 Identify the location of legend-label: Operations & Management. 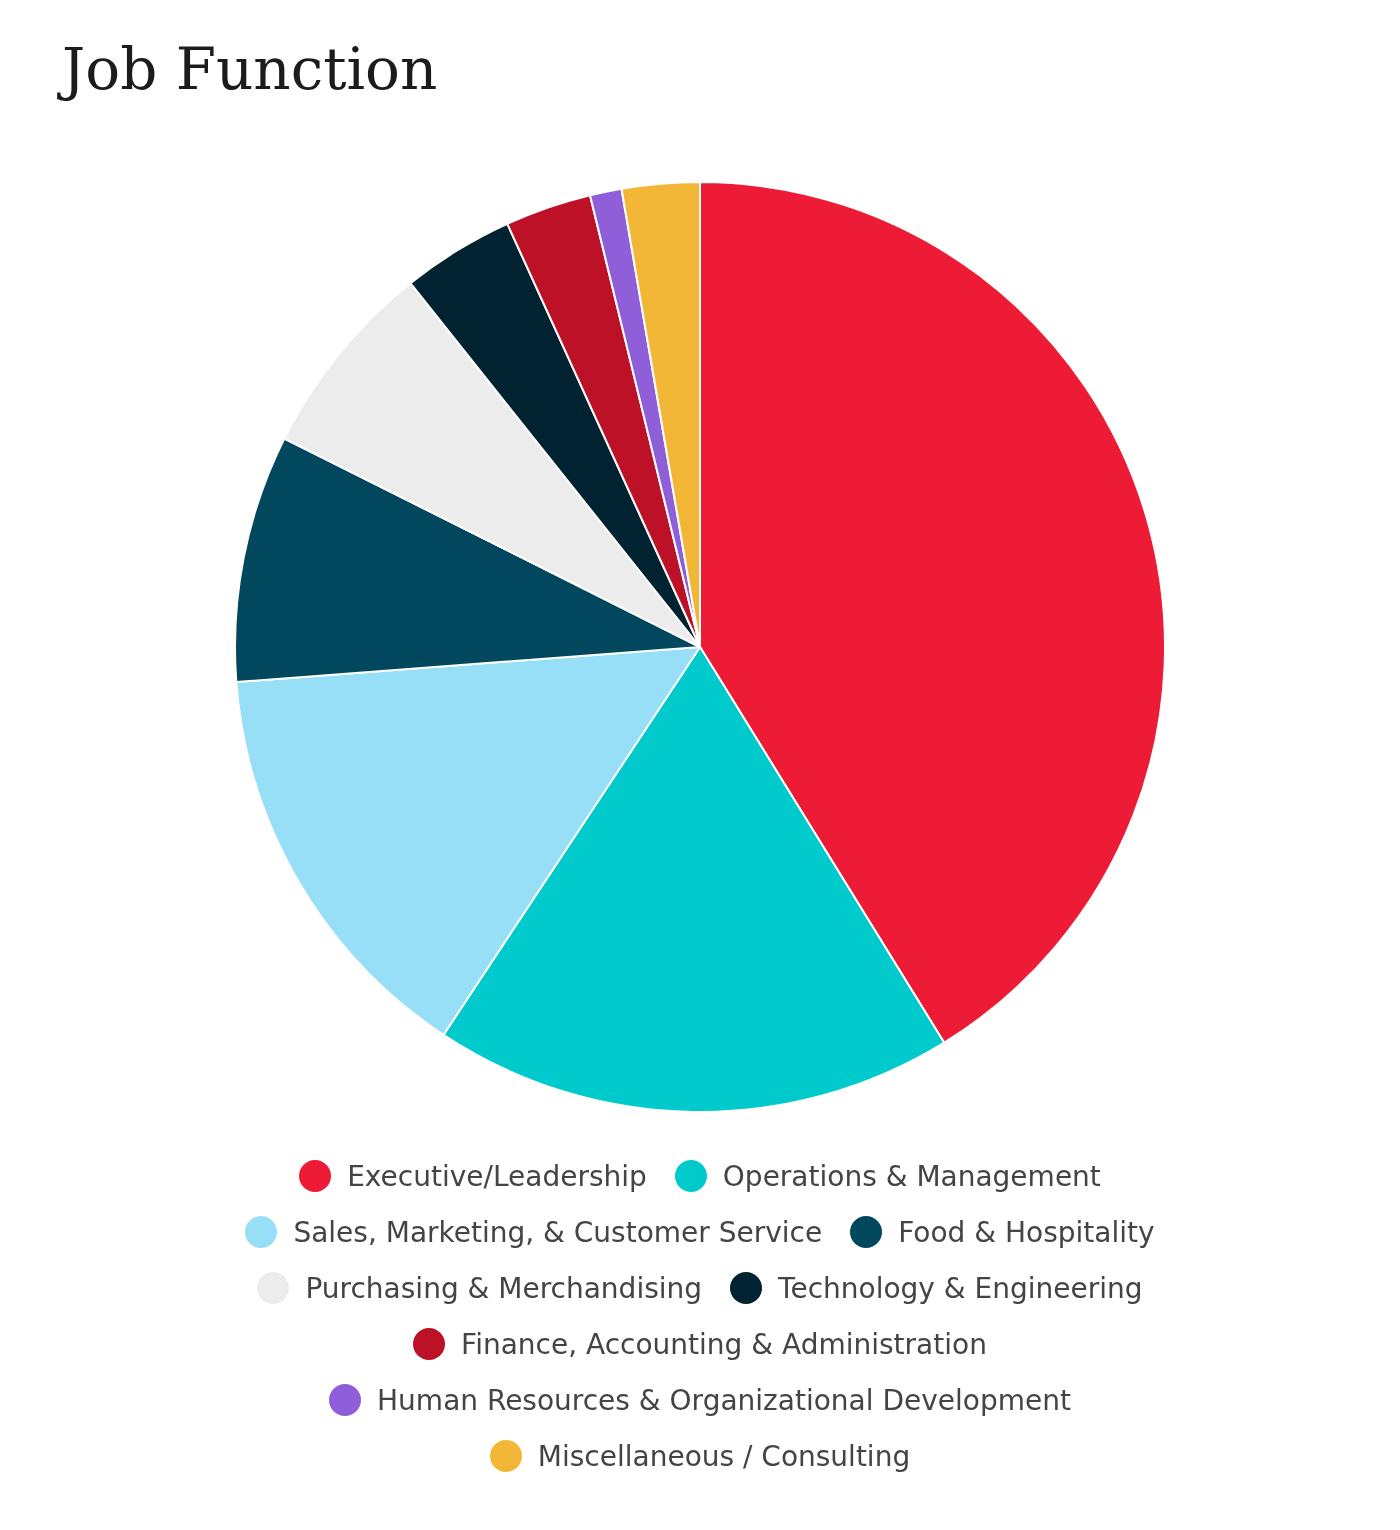
(911, 1176).